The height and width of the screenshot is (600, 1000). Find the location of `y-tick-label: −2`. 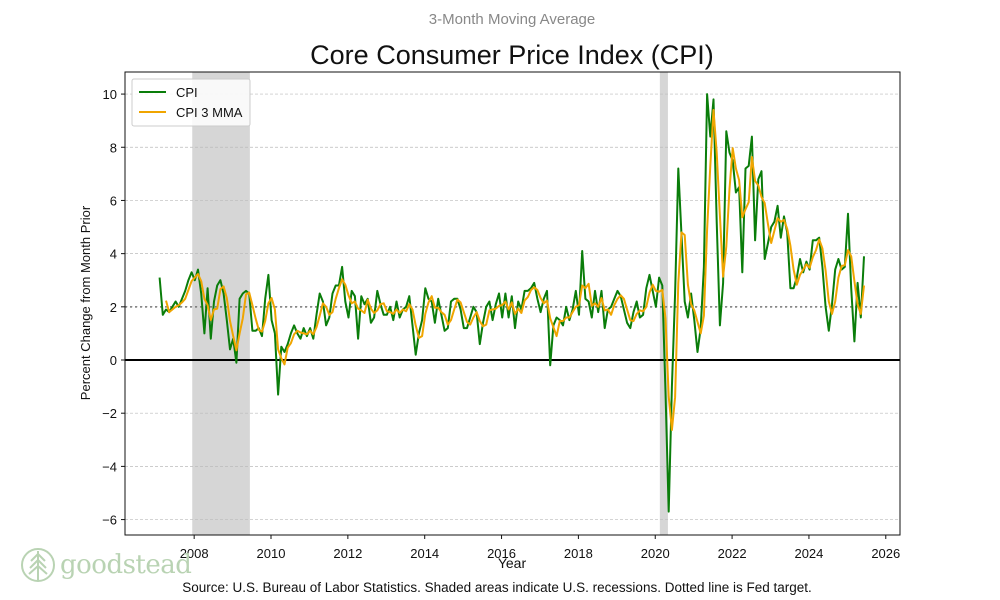

y-tick-label: −2 is located at coordinates (109, 413).